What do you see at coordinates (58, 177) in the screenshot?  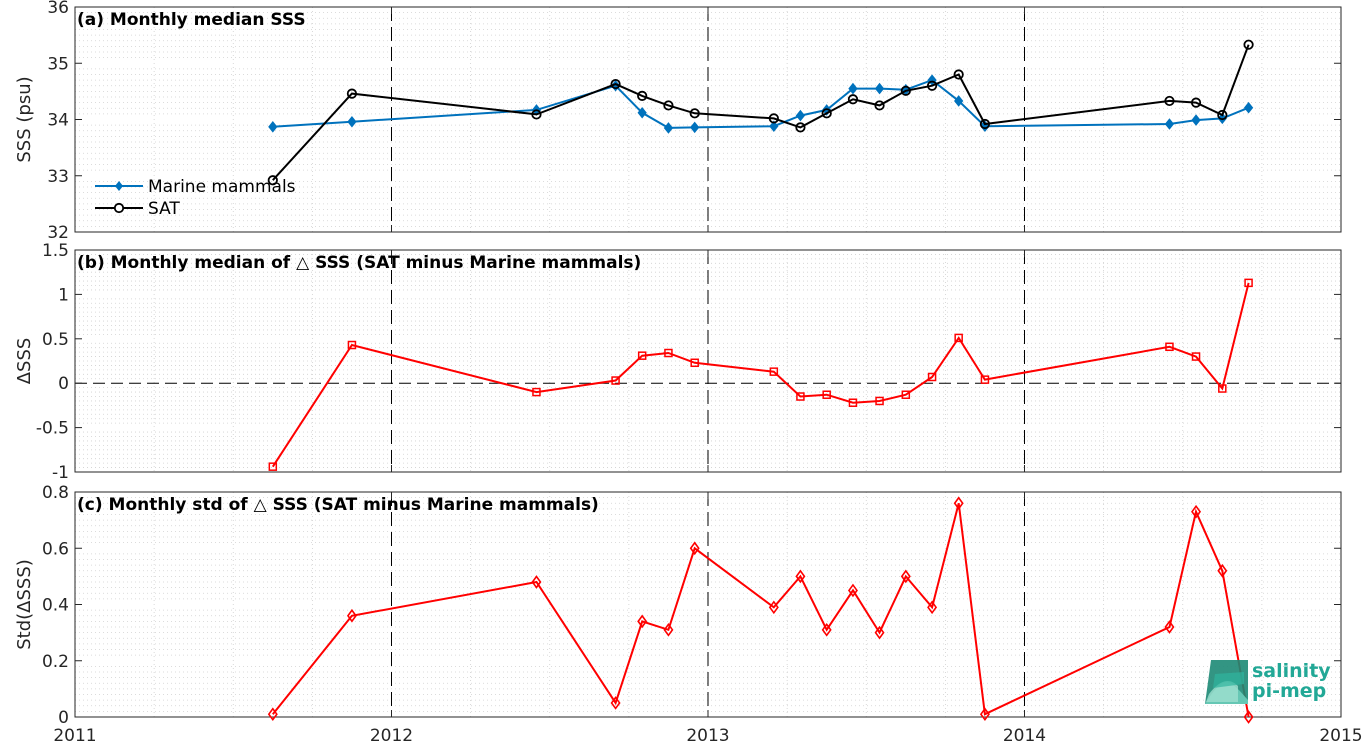 I see `y-tick-label: 33` at bounding box center [58, 177].